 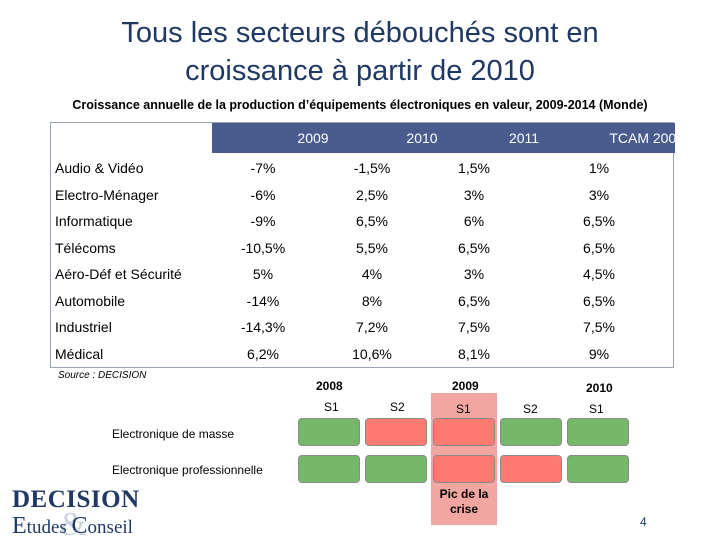 What do you see at coordinates (599, 388) in the screenshot?
I see `year-label-2010: 2010` at bounding box center [599, 388].